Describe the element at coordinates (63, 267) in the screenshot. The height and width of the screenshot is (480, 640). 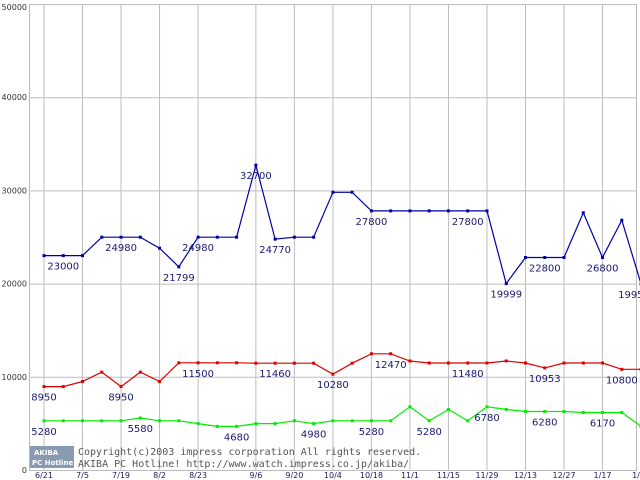
I see `data-label: 23000` at that location.